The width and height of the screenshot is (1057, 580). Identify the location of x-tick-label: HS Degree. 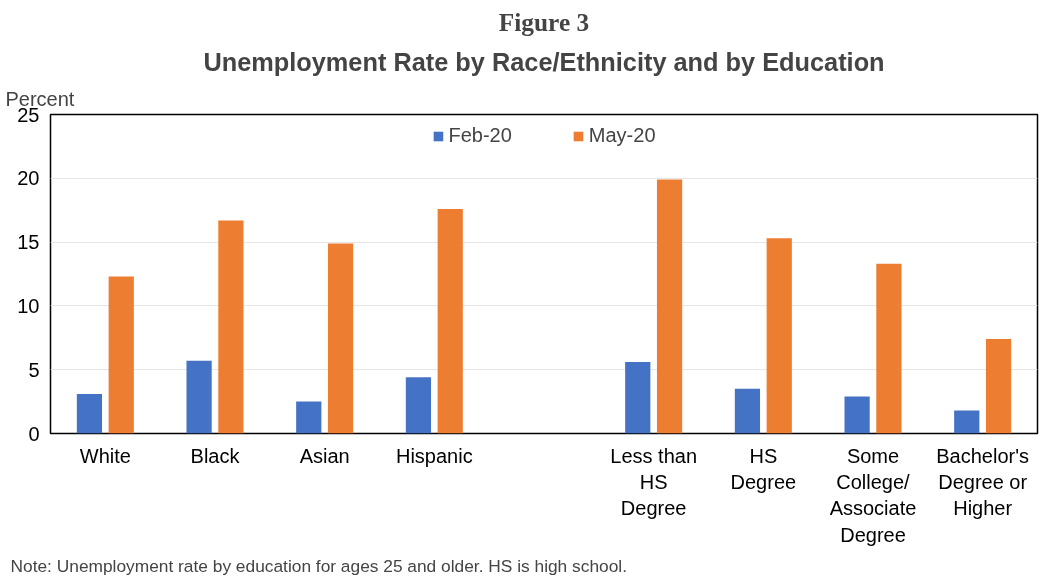
(763, 468).